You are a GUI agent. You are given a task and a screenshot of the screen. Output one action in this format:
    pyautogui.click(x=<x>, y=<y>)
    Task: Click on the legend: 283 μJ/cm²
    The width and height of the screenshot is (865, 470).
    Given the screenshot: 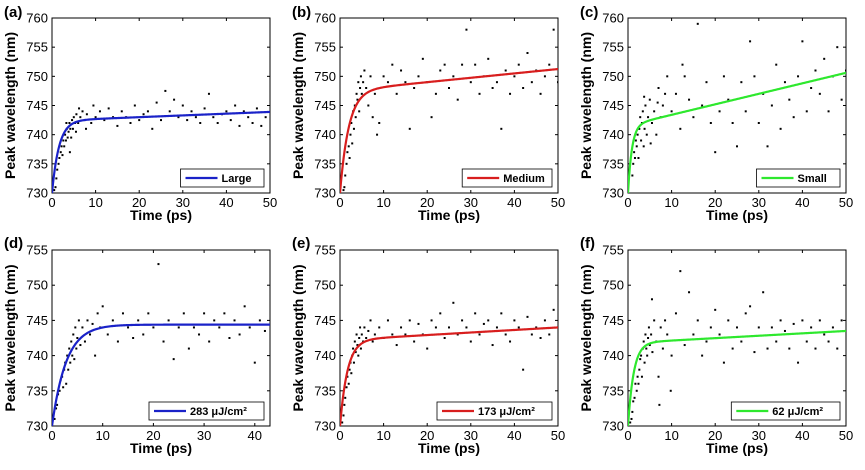 What is the action you would take?
    pyautogui.click(x=206, y=411)
    